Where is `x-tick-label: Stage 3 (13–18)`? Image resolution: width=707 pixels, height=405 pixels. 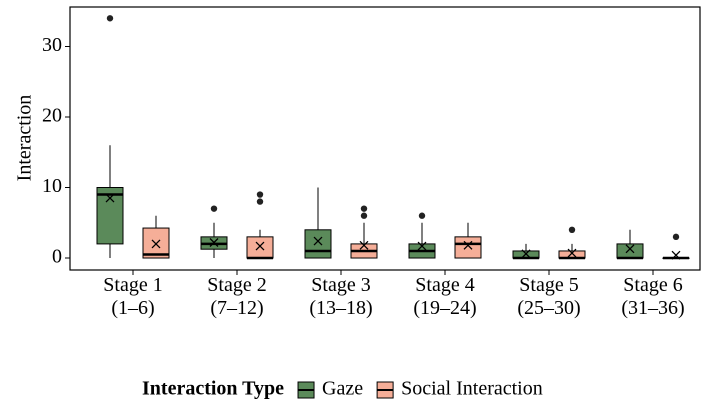 x-tick-label: Stage 3 (13–18) is located at coordinates (341, 296).